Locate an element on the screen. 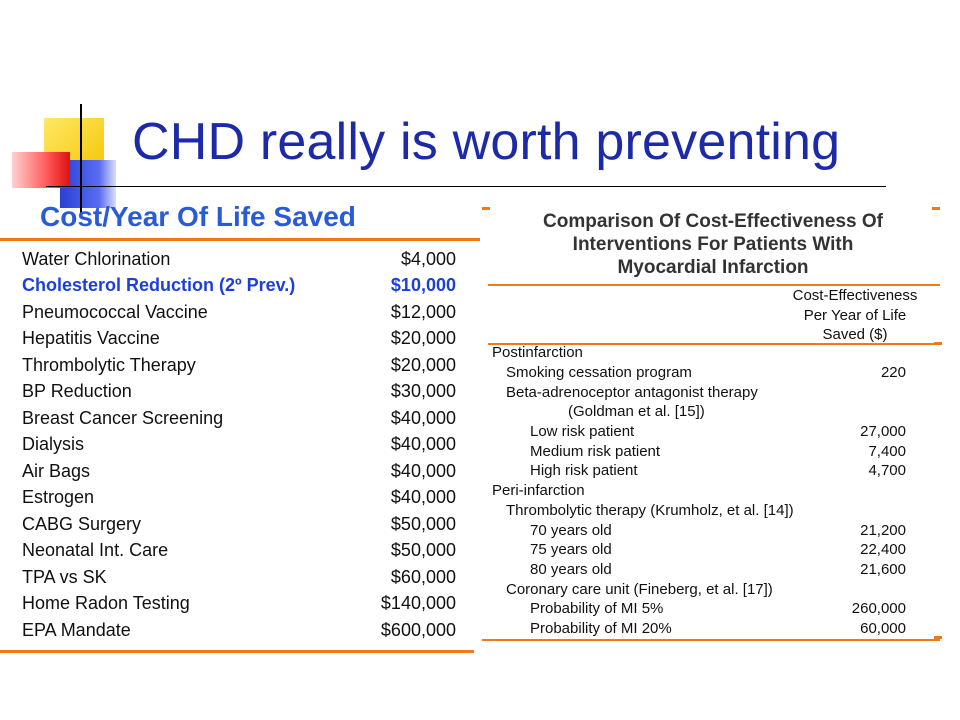 The image size is (960, 720). table-row: Breast Cancer Screening $40,000 is located at coordinates (239, 418).